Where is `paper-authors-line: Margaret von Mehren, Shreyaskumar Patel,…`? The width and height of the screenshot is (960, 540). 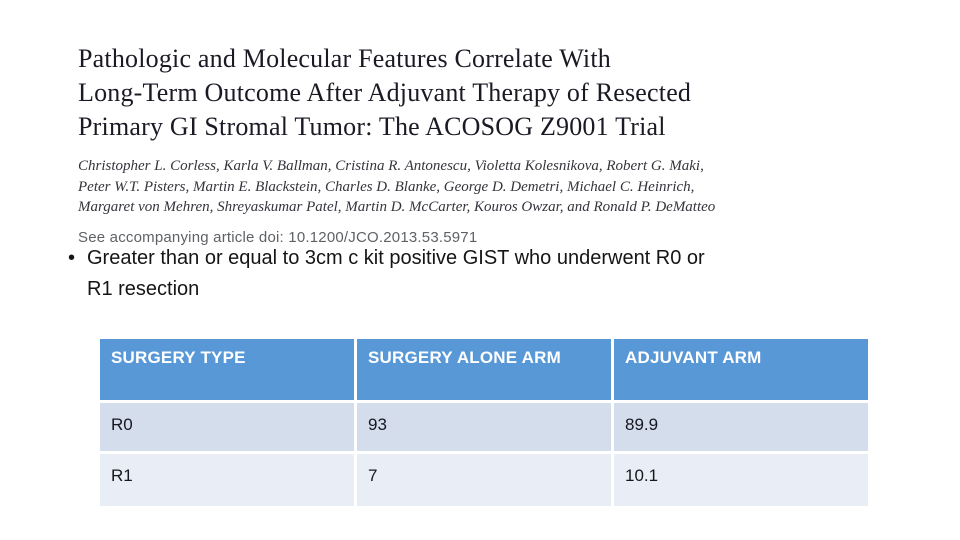 paper-authors-line: Margaret von Mehren, Shreyaskumar Patel,… is located at coordinates (397, 207).